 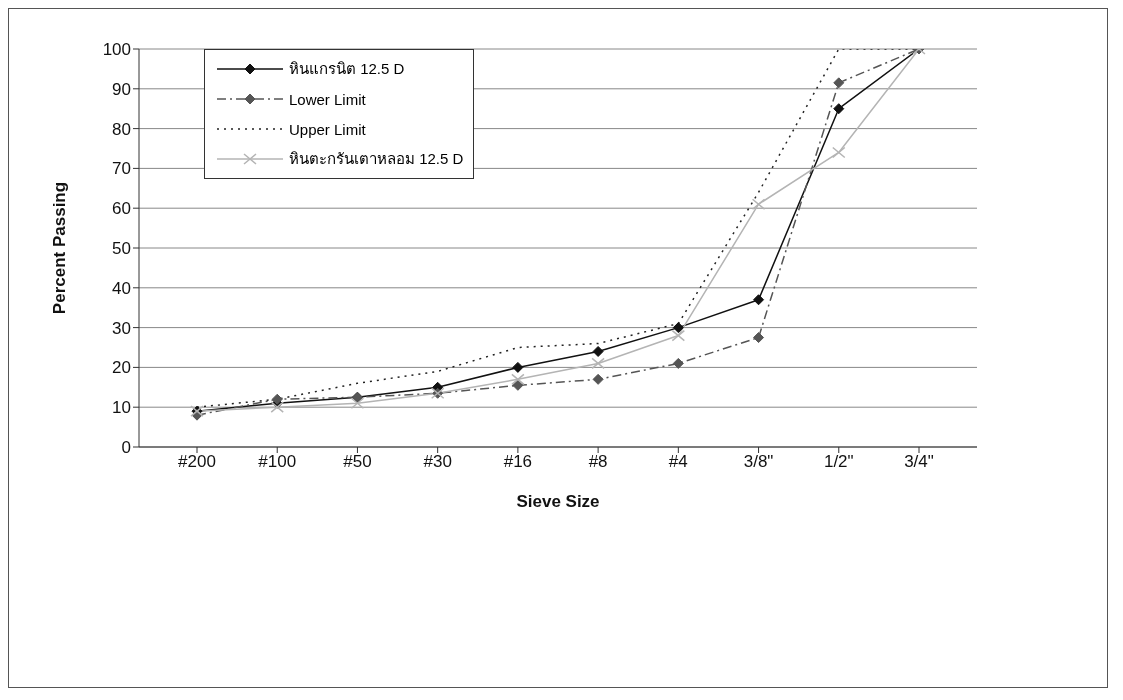 I want to click on legend-label: หินตะกรันเตาหลอม 12.5 D, so click(x=376, y=159).